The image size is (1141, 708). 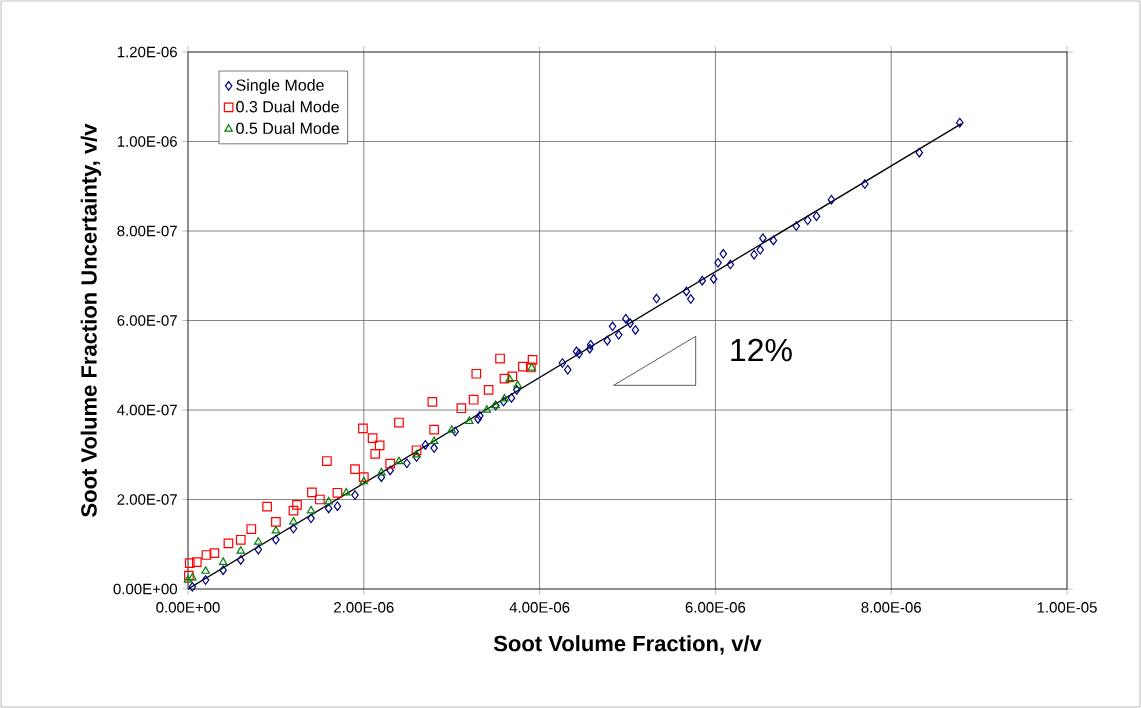 What do you see at coordinates (280, 86) in the screenshot?
I see `legend-label: Single Mode` at bounding box center [280, 86].